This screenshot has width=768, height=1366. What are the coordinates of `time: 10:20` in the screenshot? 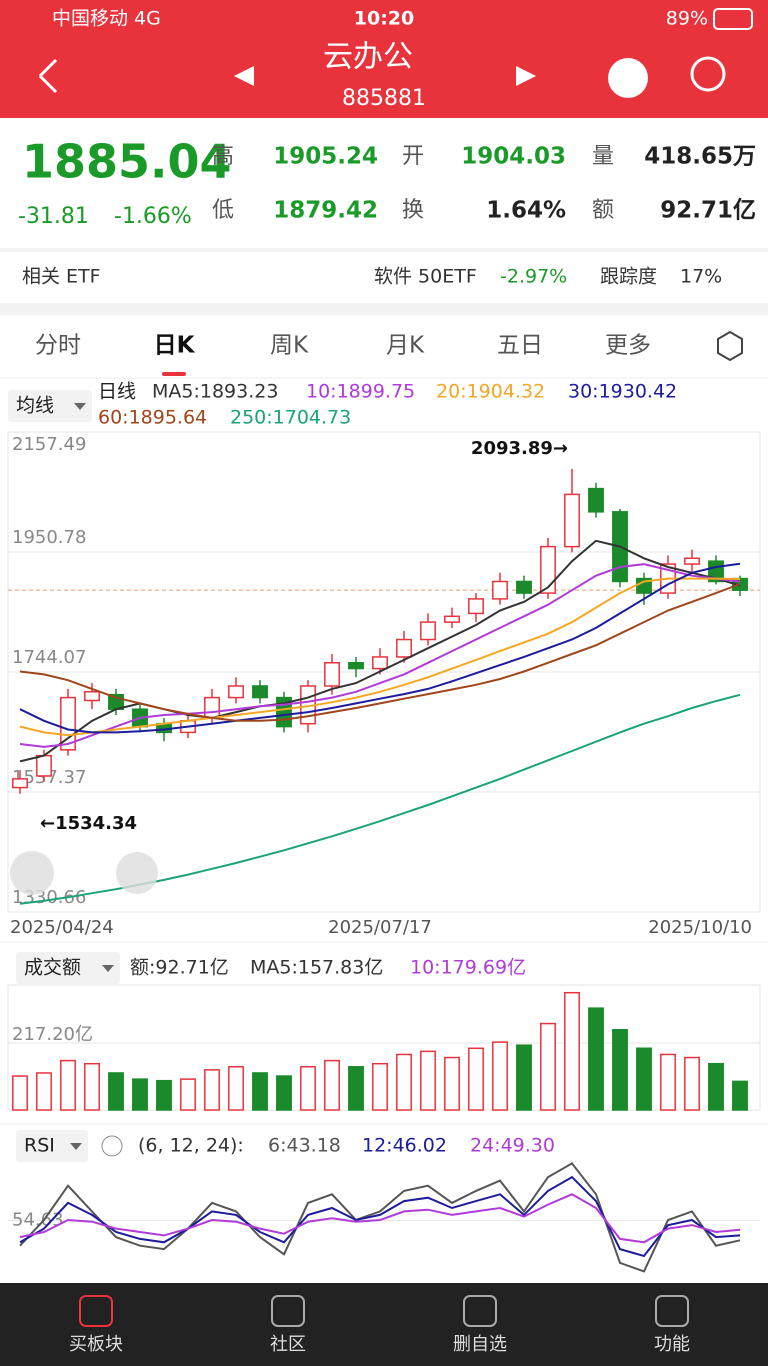 It's located at (384, 19).